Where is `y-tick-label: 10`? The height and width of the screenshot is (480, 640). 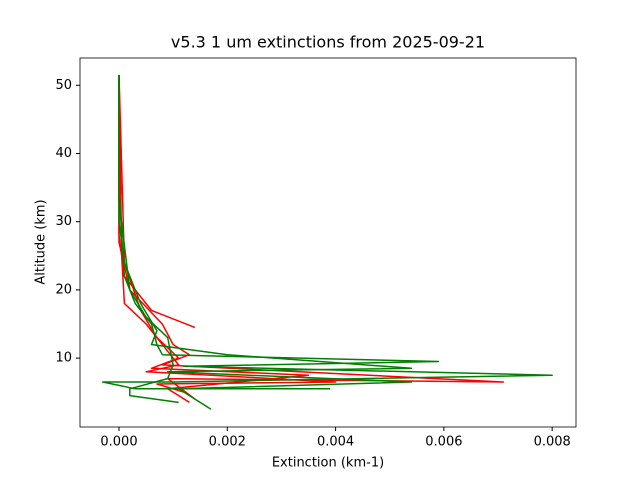 y-tick-label: 10 is located at coordinates (63, 358).